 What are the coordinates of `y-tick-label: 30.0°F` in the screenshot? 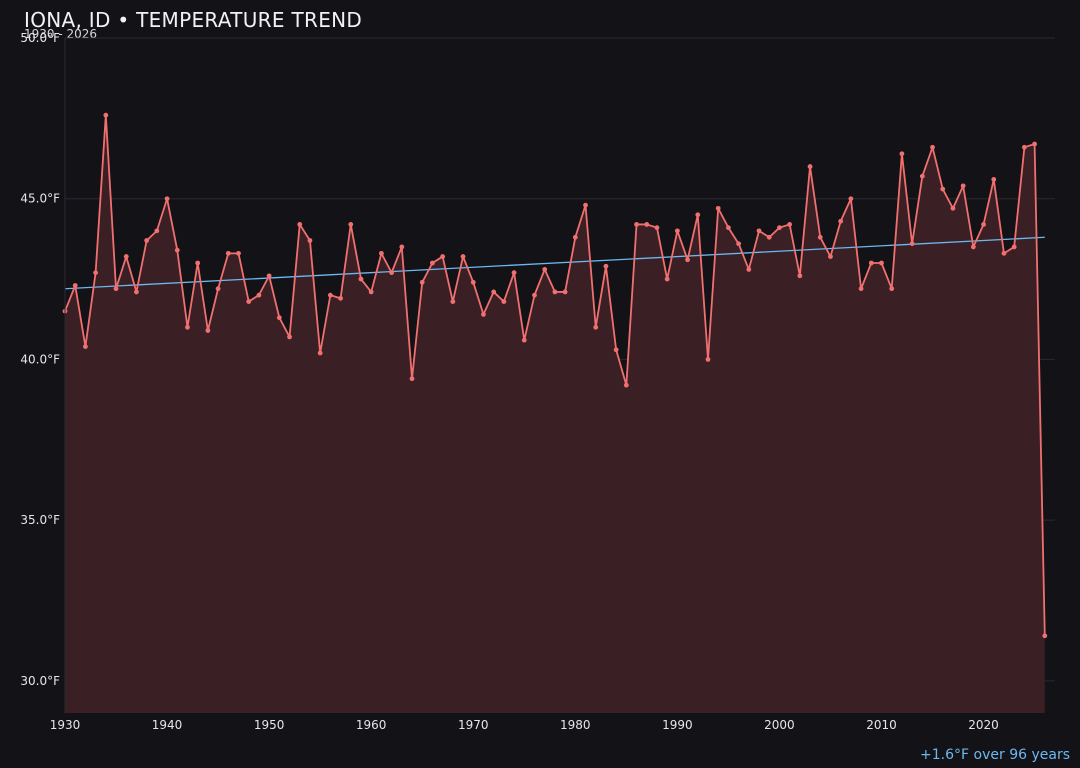 It's located at (40, 681).